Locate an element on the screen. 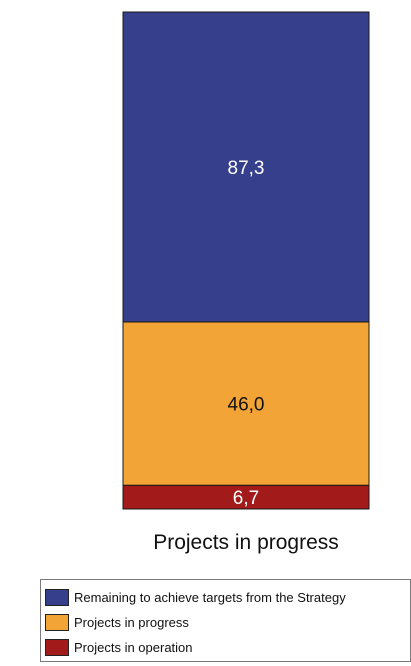 The width and height of the screenshot is (411, 666). data-label-projects-in-operation: 6,7 is located at coordinates (246, 498).